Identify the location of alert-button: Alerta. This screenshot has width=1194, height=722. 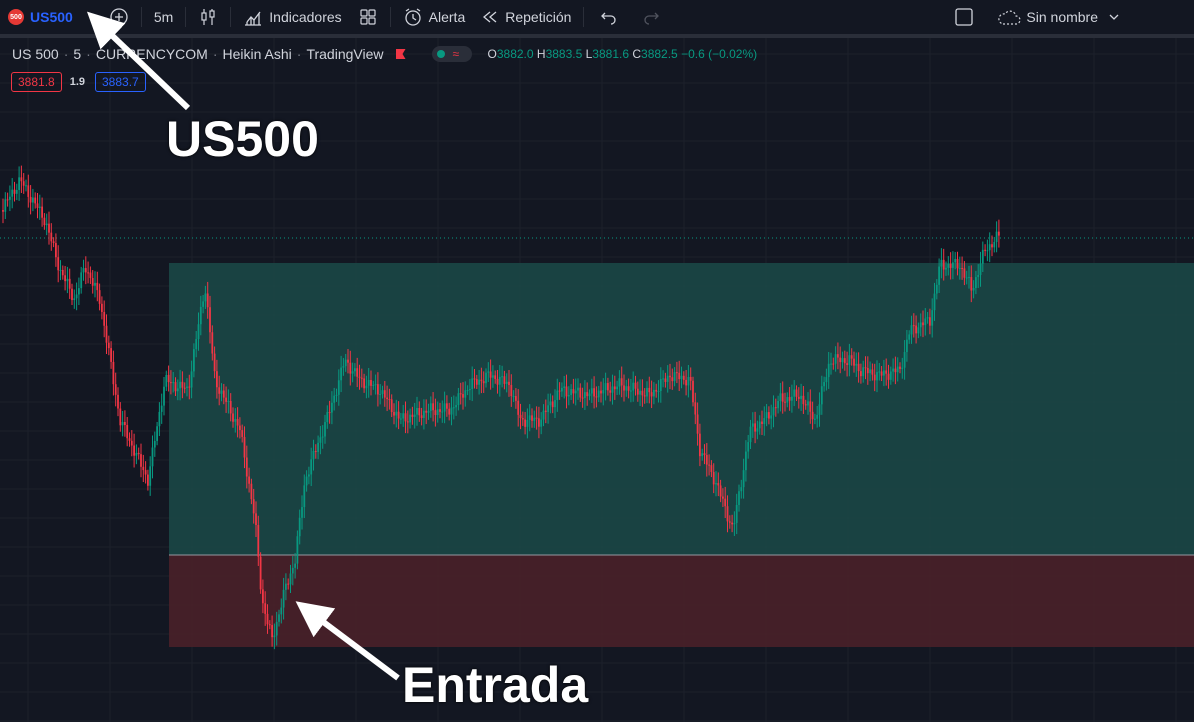
(434, 17).